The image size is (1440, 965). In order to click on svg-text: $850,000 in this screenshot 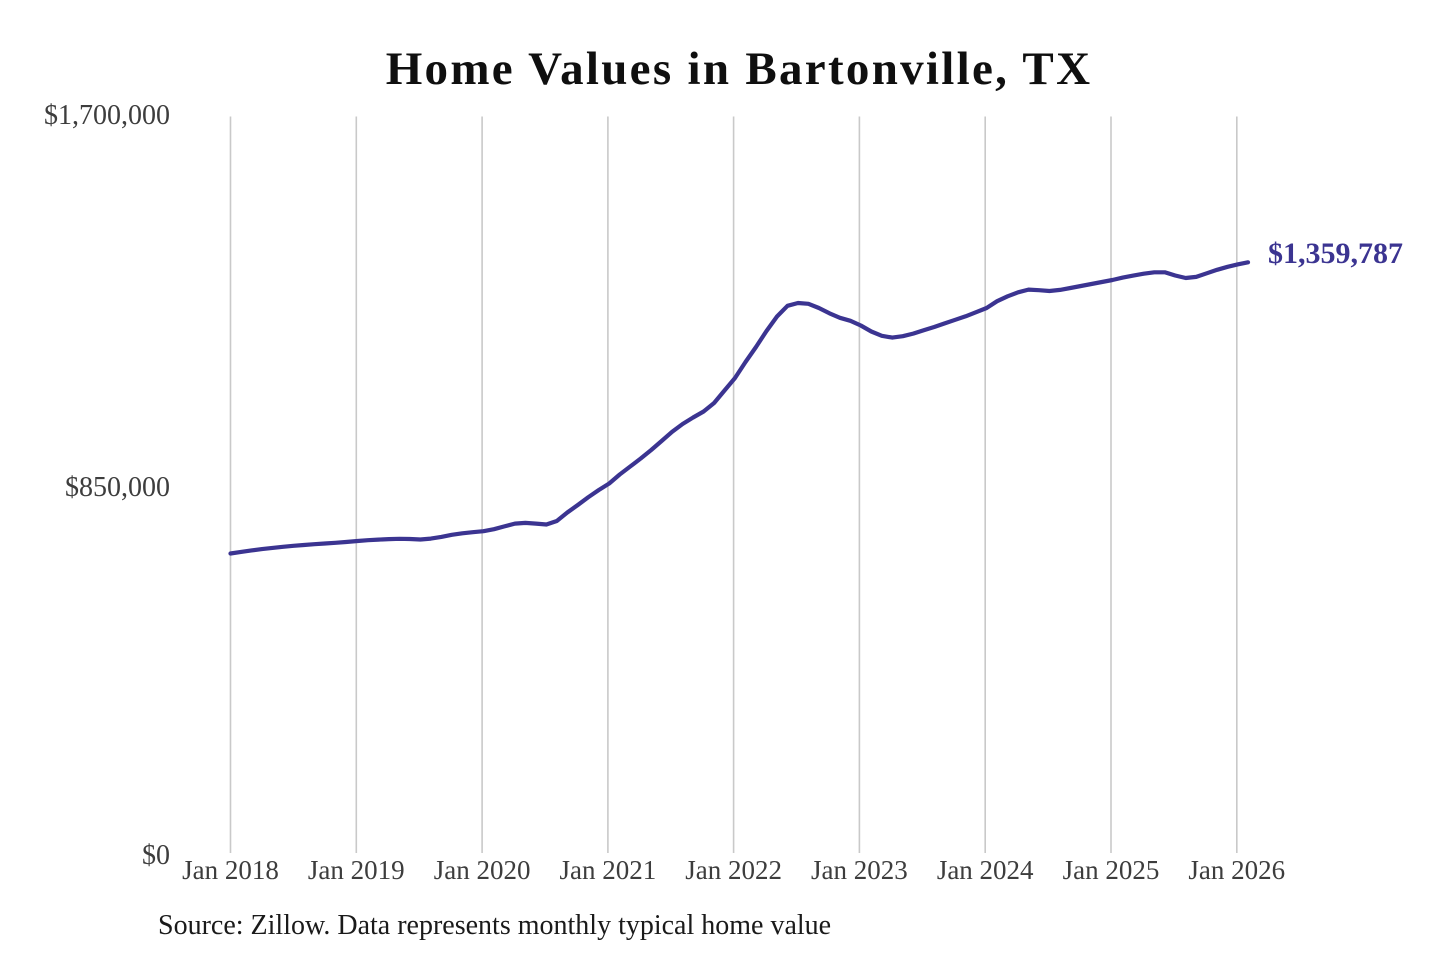, I will do `click(117, 487)`.